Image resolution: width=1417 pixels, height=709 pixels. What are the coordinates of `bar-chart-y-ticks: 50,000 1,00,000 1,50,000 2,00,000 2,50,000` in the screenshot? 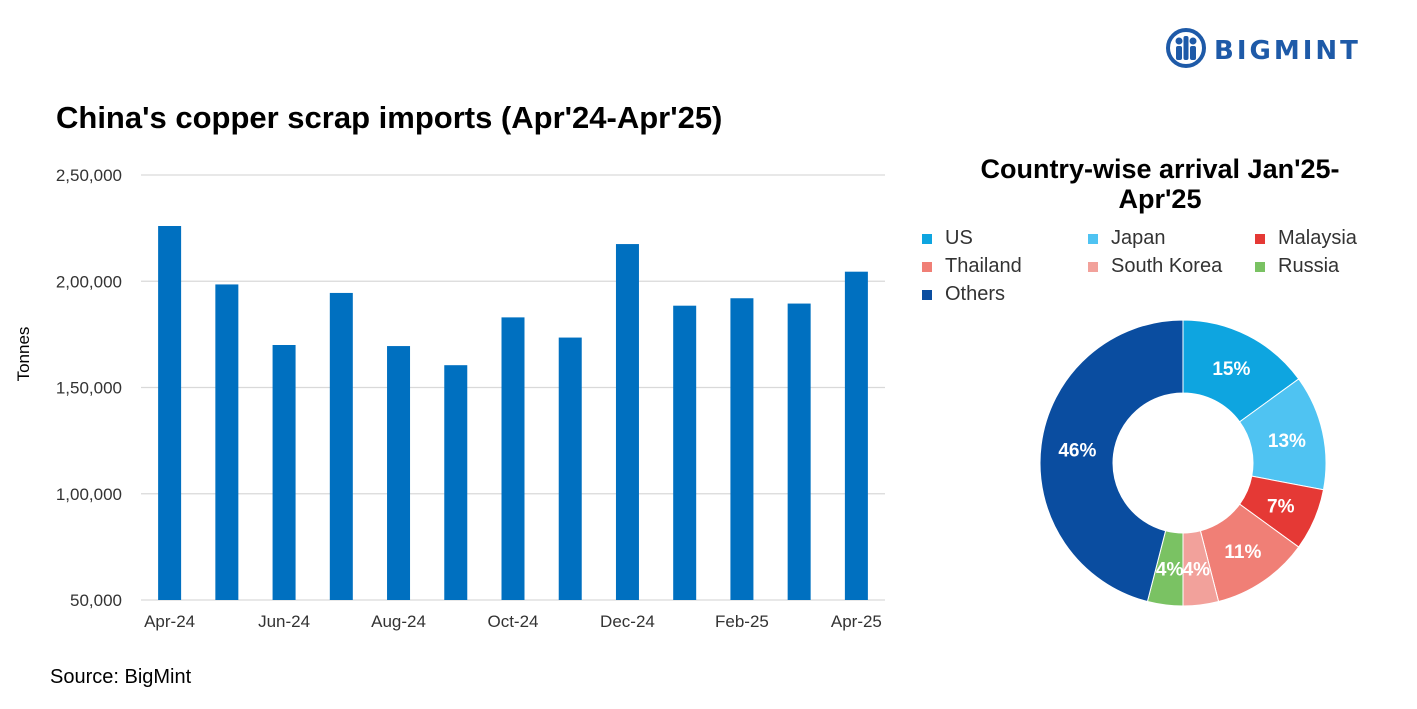 It's located at (89, 388).